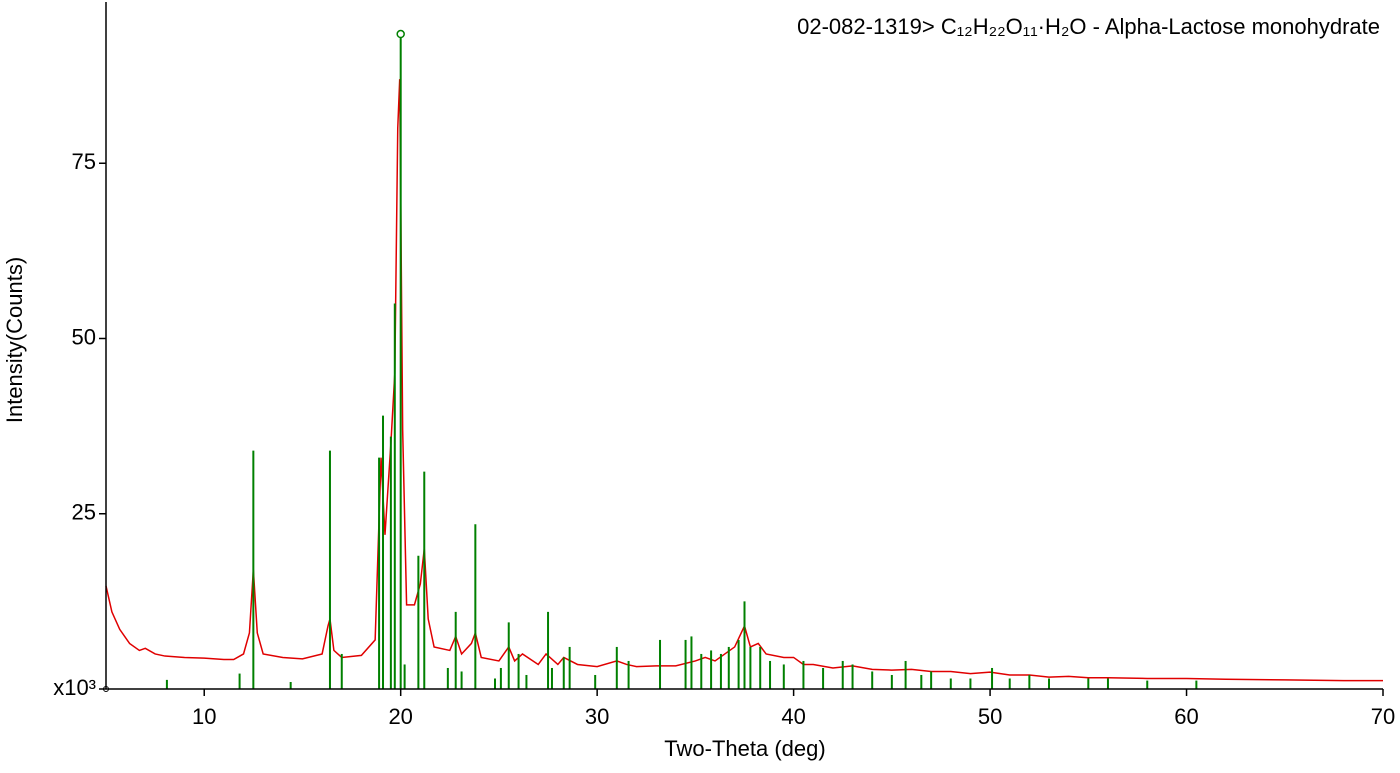 The image size is (1400, 773). I want to click on x-tick-label: 50, so click(990, 716).